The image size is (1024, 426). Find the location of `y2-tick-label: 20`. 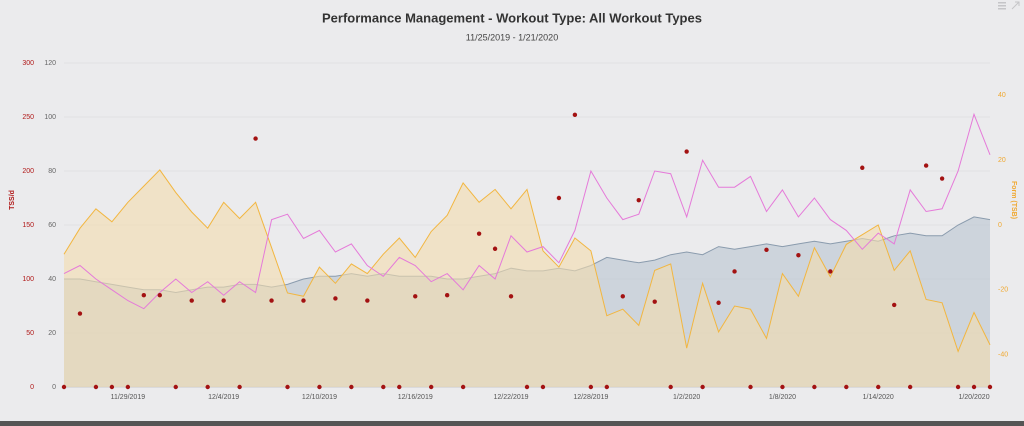

y2-tick-label: 20 is located at coordinates (1002, 160).